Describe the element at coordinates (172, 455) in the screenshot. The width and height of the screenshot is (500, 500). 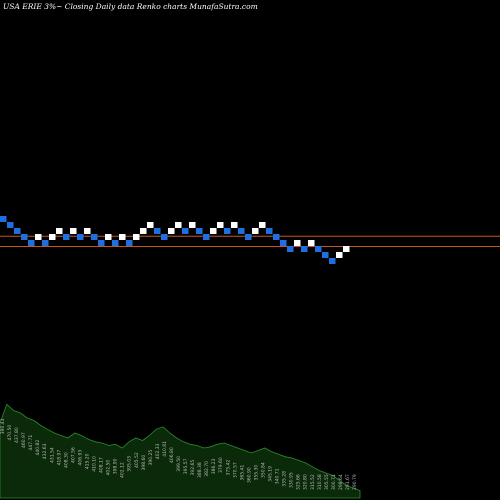
I see `volume-label: 406.80` at that location.